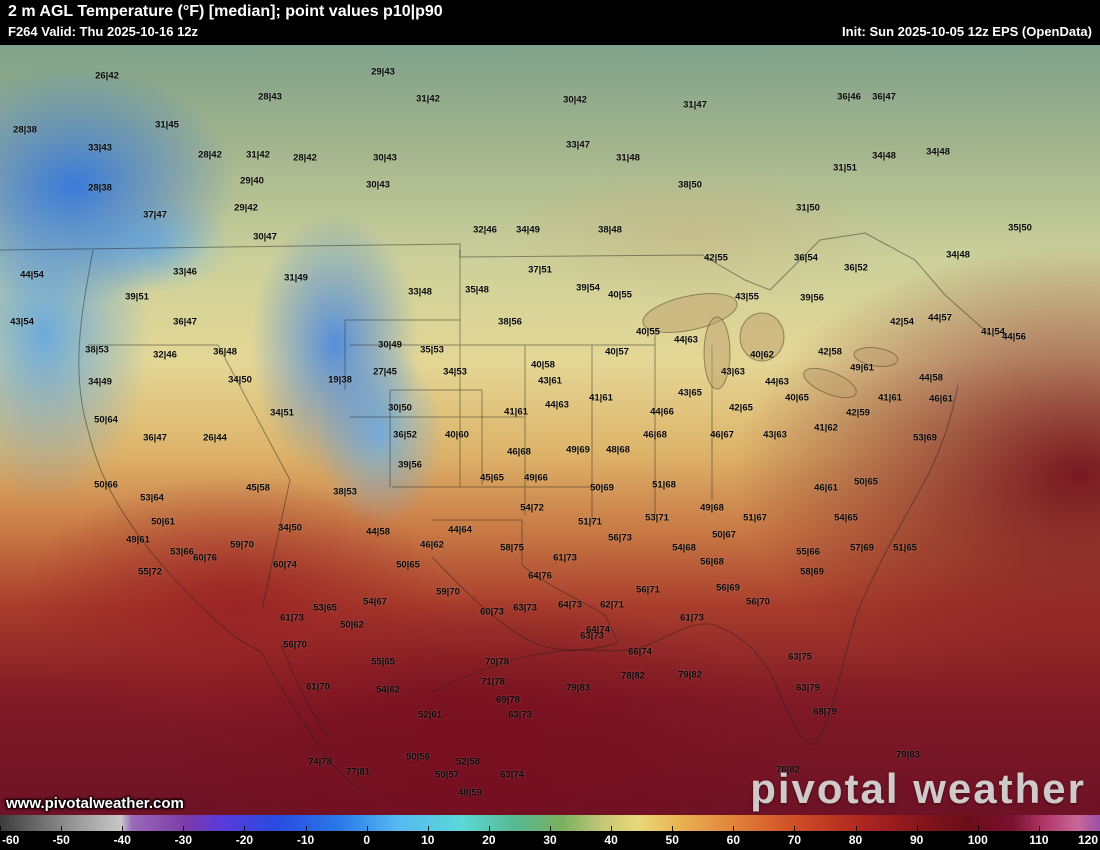 The height and width of the screenshot is (850, 1100). What do you see at coordinates (916, 840) in the screenshot?
I see `colorbar-tick-label: 90` at bounding box center [916, 840].